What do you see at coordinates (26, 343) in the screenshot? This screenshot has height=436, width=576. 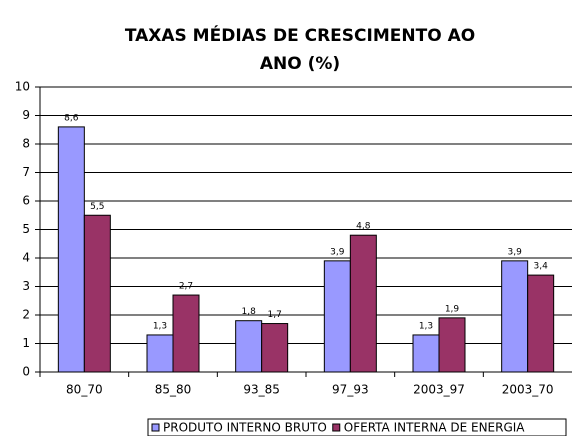 I see `y-tick-label: 1` at bounding box center [26, 343].